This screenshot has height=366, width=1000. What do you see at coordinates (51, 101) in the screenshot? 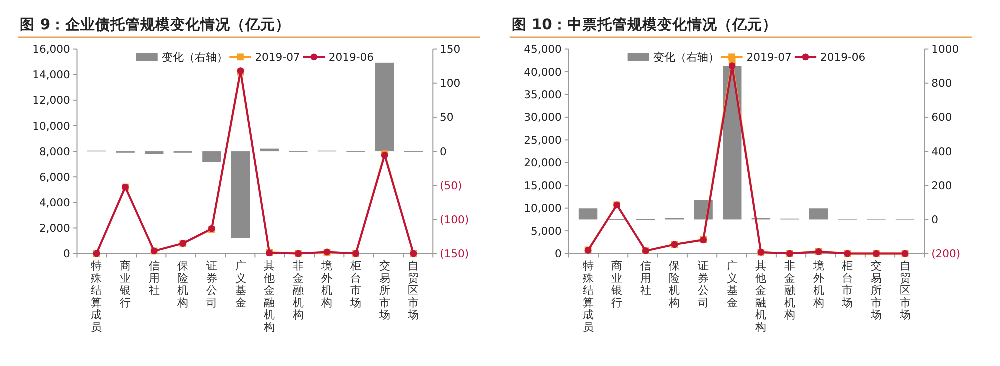
I see `y-tick-label: 12,000` at bounding box center [51, 101].